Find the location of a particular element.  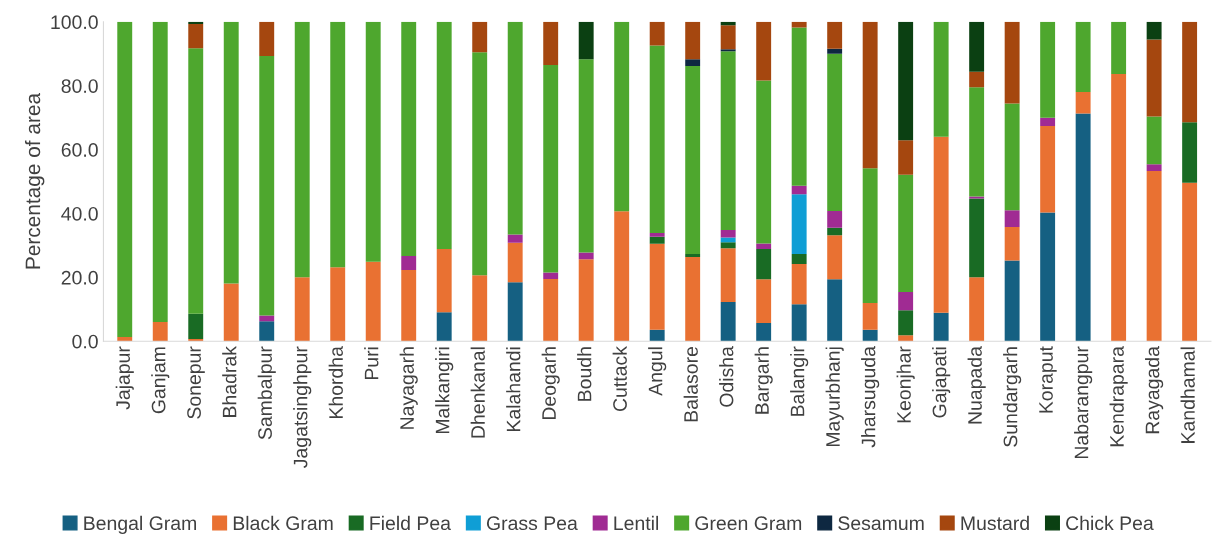

x-tick-label: Nuapada is located at coordinates (976, 385).